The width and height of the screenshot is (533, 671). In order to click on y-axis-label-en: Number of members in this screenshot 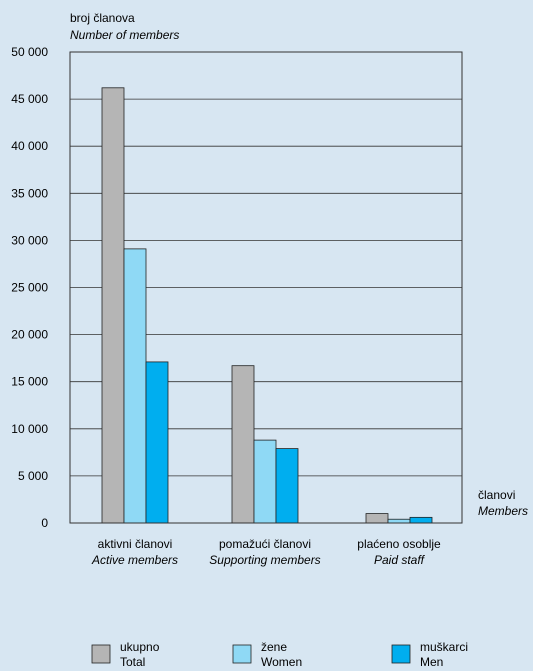, I will do `click(124, 35)`.